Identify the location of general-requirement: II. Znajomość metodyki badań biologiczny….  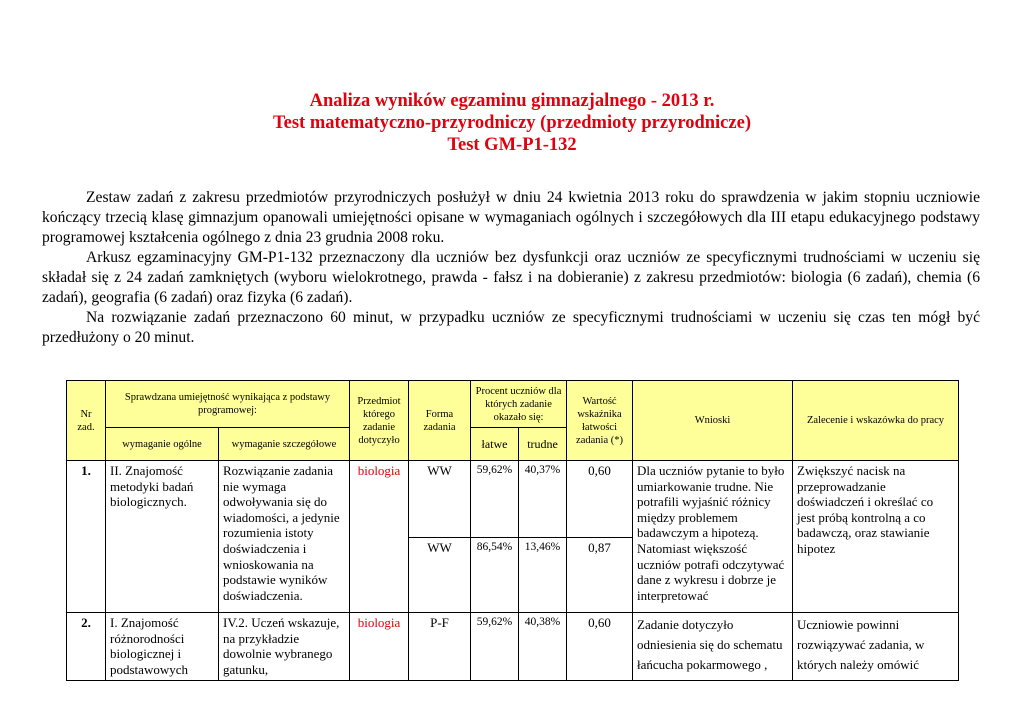
(162, 536).